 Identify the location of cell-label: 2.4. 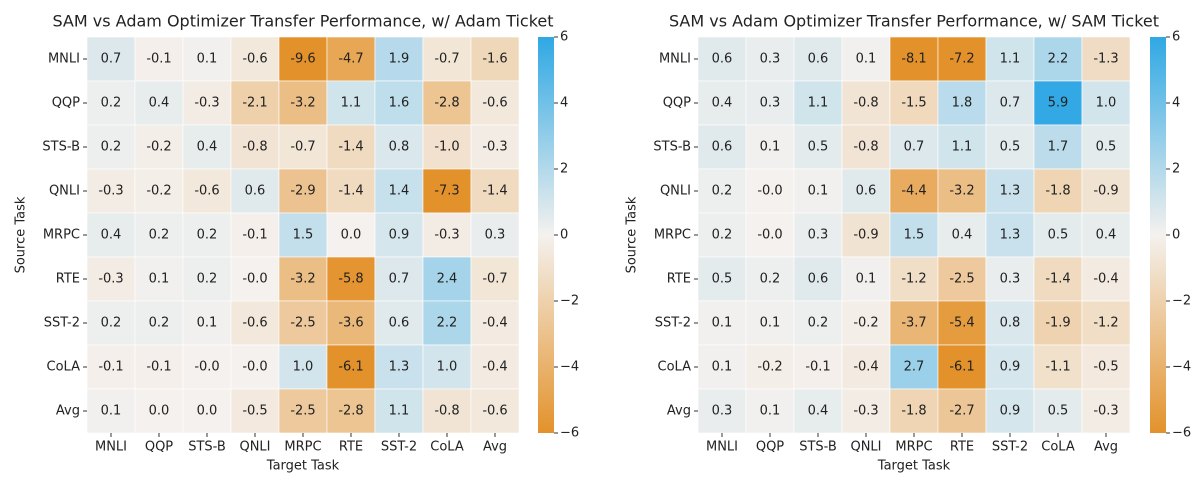
(447, 279).